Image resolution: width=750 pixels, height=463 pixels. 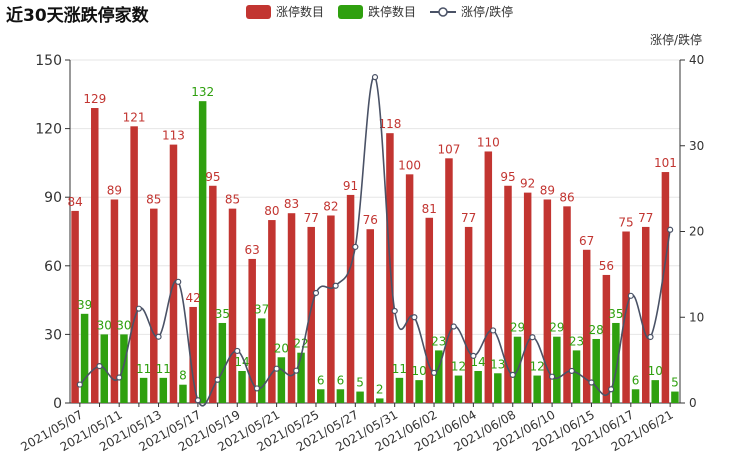 What do you see at coordinates (655, 371) in the screenshot?
I see `data-label-limit-down: 10` at bounding box center [655, 371].